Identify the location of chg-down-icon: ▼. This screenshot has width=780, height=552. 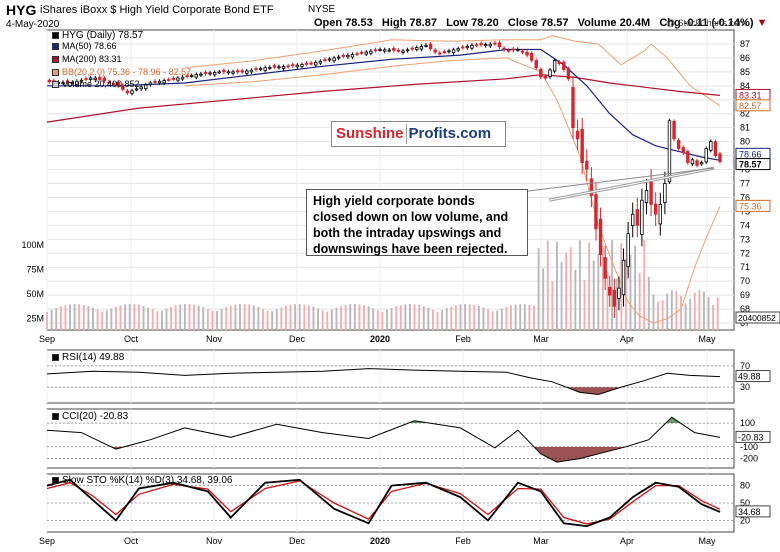
(762, 23).